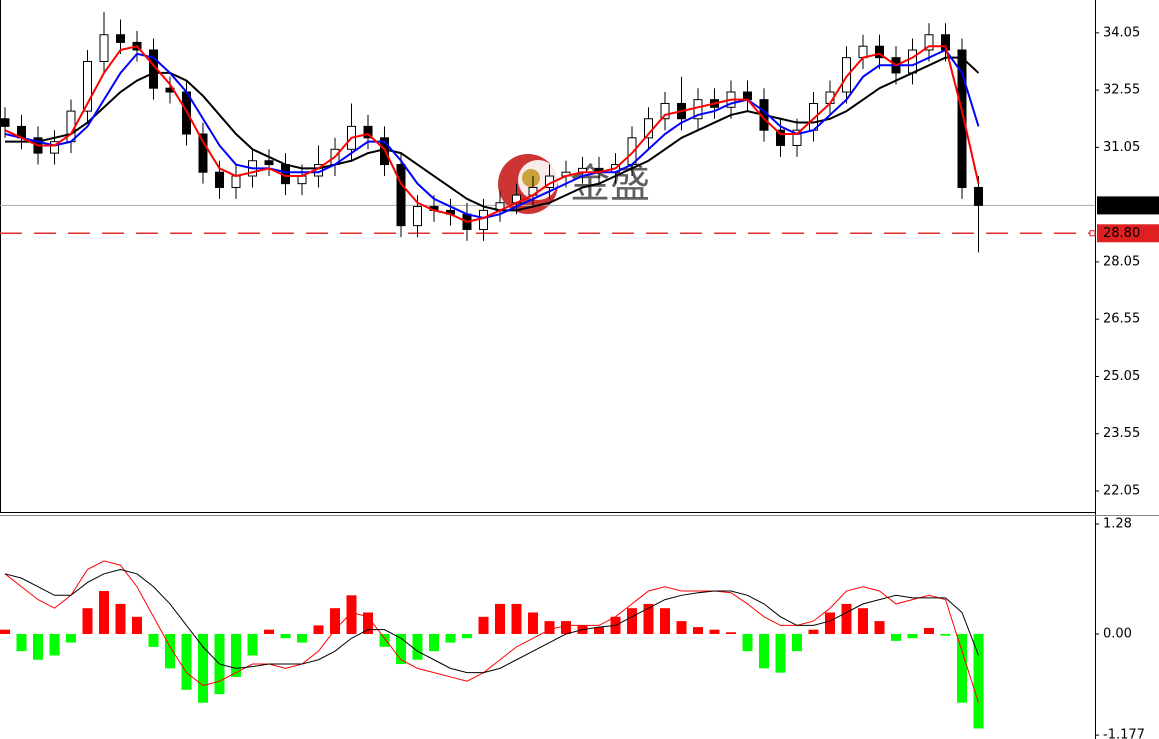  What do you see at coordinates (1121, 433) in the screenshot?
I see `y-tick-label: 23.55` at bounding box center [1121, 433].